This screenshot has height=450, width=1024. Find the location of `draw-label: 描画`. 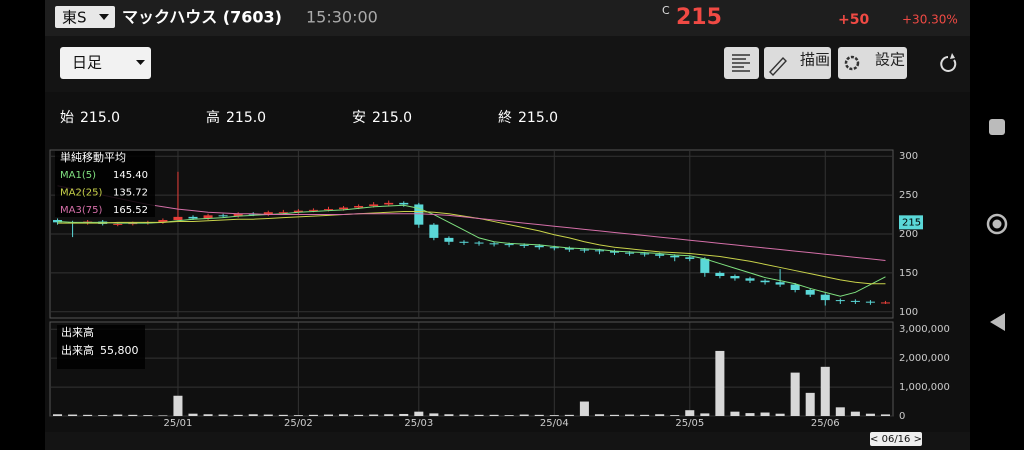

draw-label: 描画 is located at coordinates (815, 60).